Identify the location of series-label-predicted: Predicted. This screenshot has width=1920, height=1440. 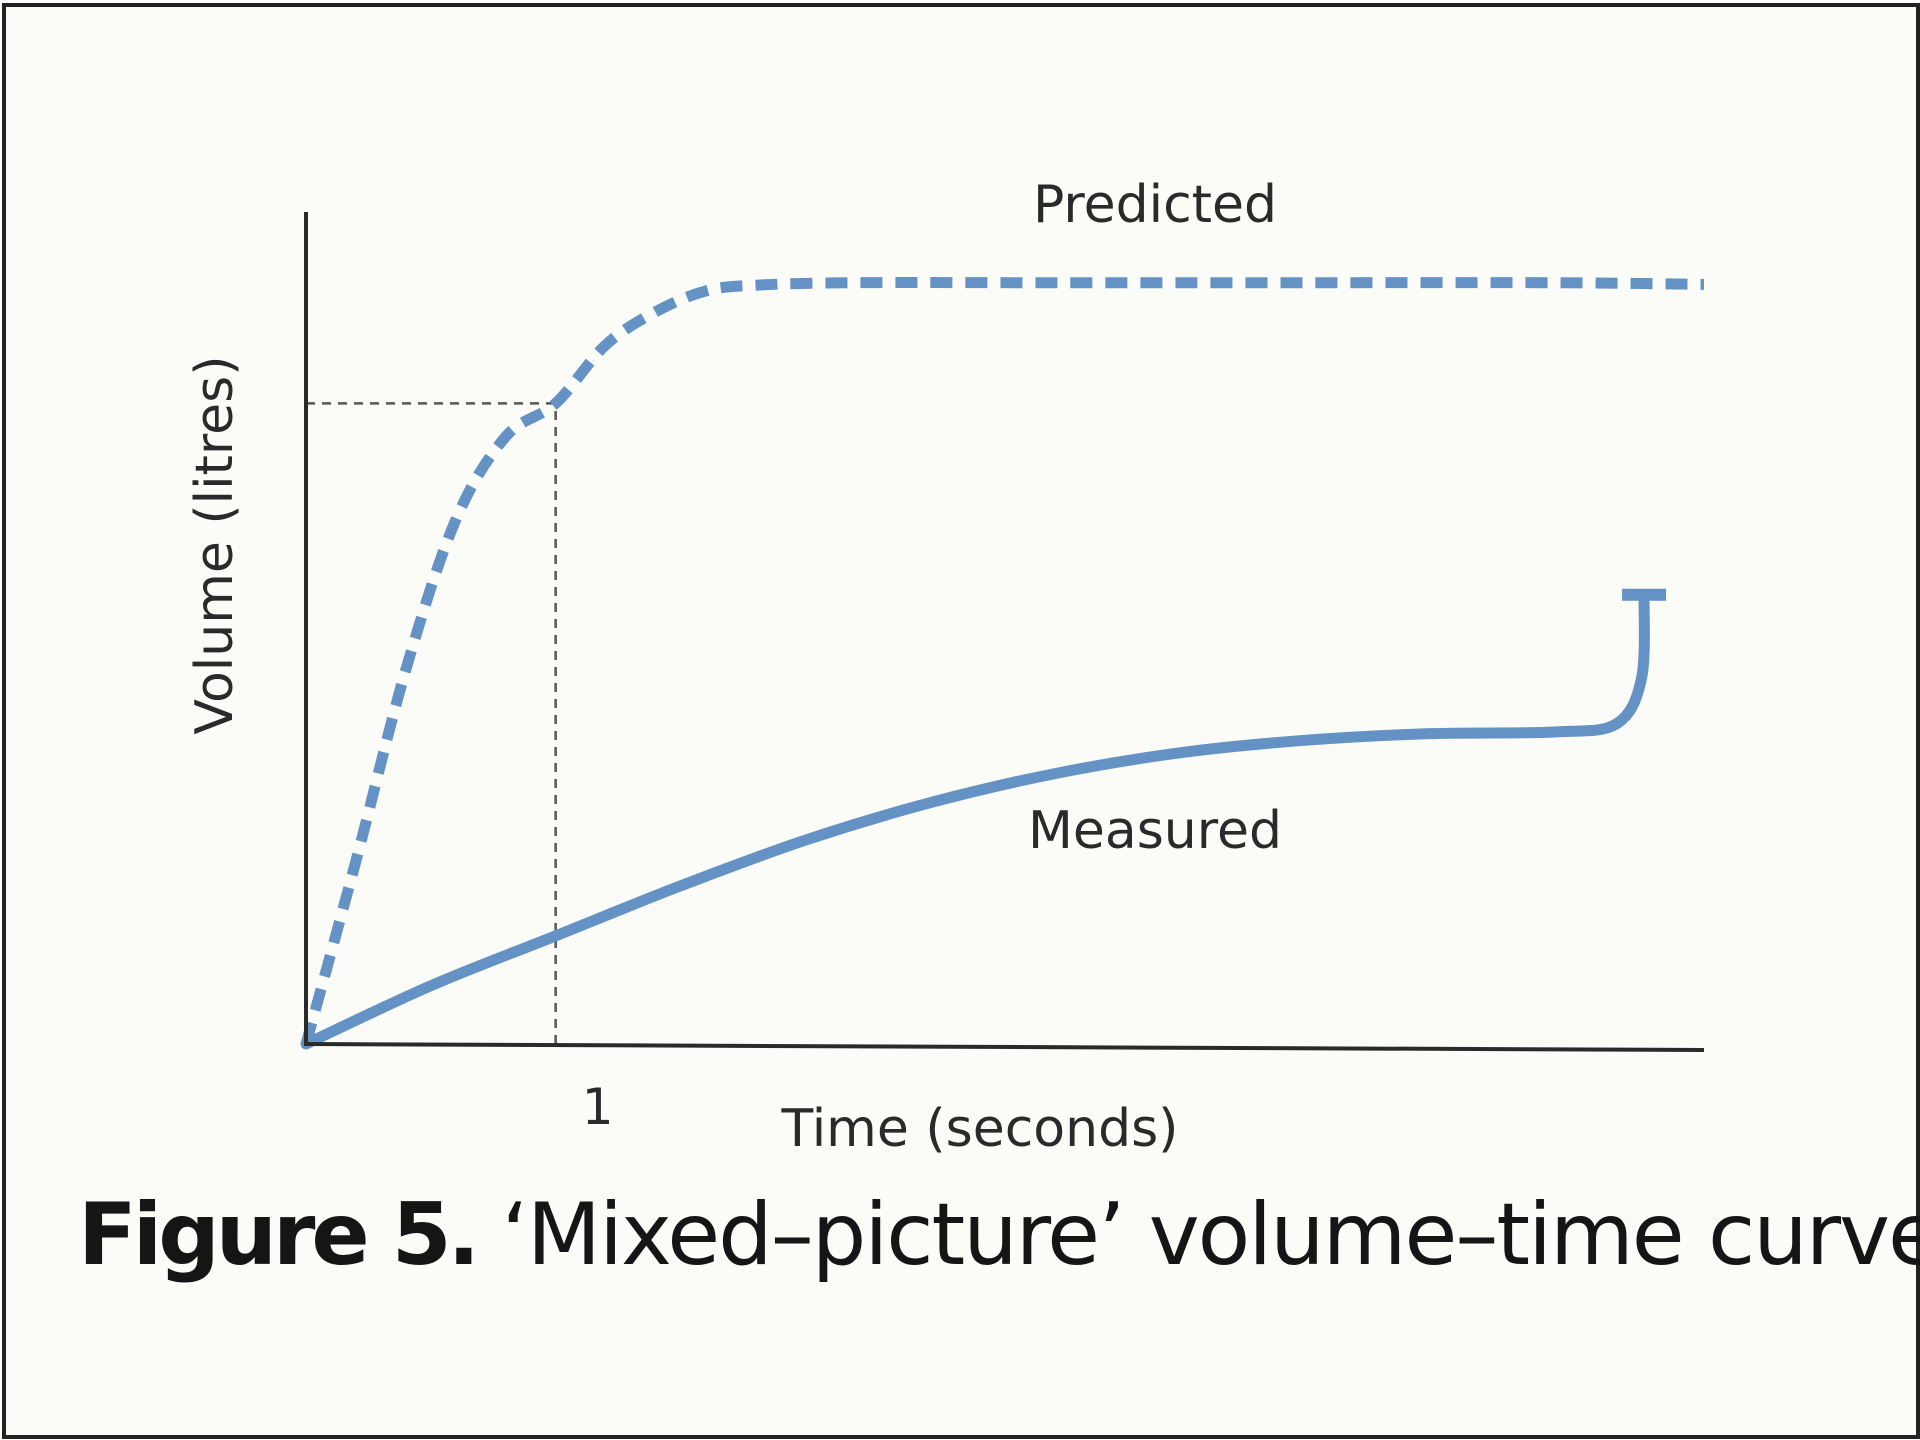
(1155, 205).